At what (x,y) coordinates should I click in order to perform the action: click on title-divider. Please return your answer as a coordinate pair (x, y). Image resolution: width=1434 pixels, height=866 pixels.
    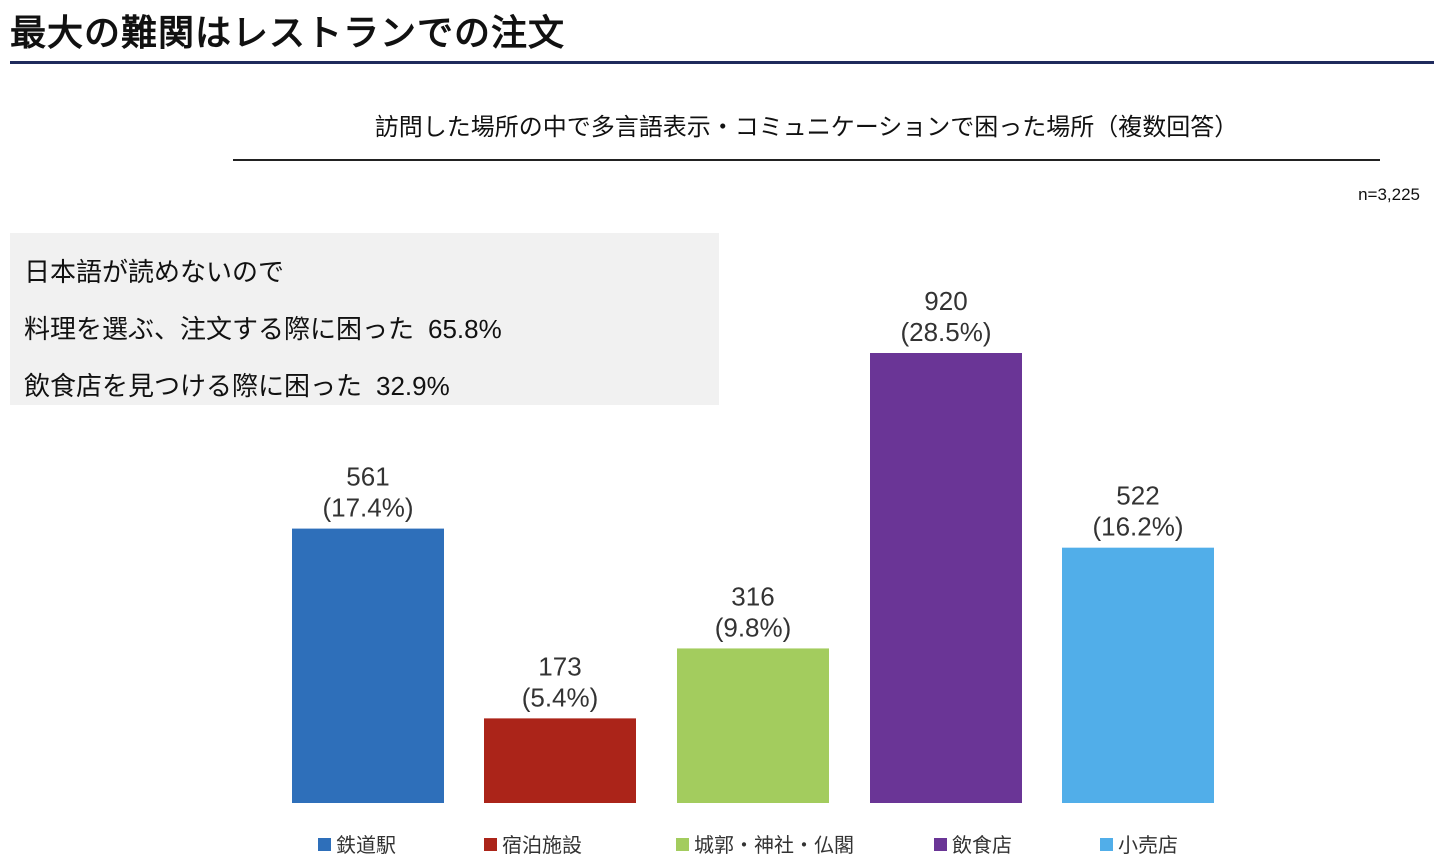
    Looking at the image, I should click on (722, 62).